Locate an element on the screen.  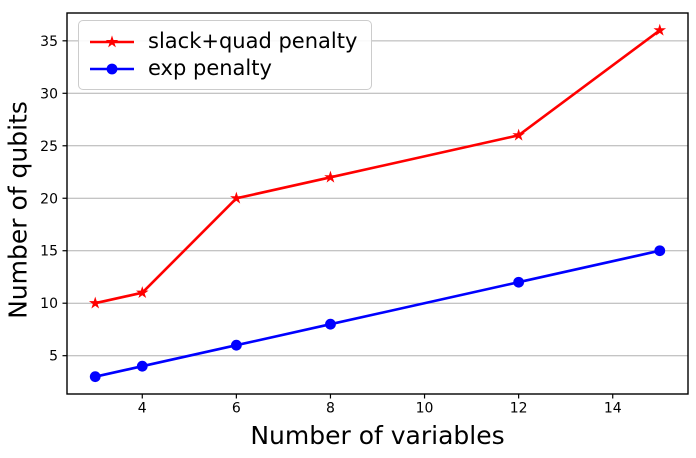
y-axis-label: Number of qubits is located at coordinates (18, 210).